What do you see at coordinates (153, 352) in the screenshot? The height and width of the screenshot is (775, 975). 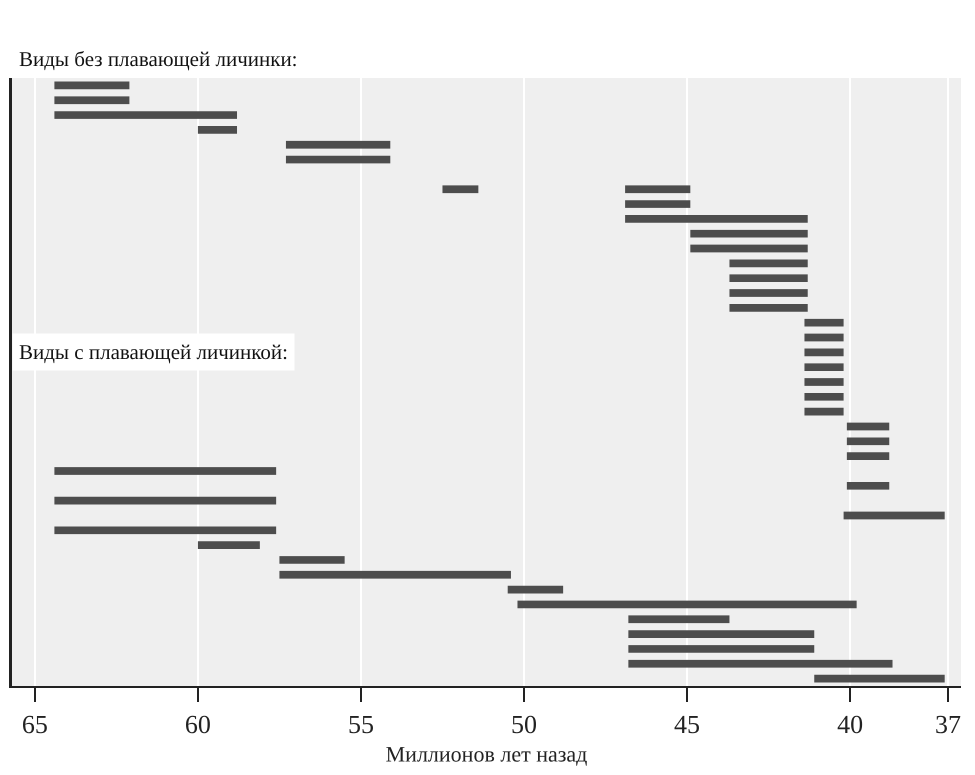 I see `annotation: Виды с плавающей личинкой:` at bounding box center [153, 352].